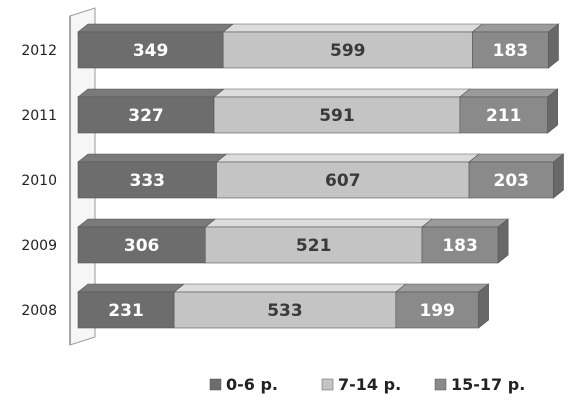  I want to click on legend-label: 7-14 р., so click(369, 384).